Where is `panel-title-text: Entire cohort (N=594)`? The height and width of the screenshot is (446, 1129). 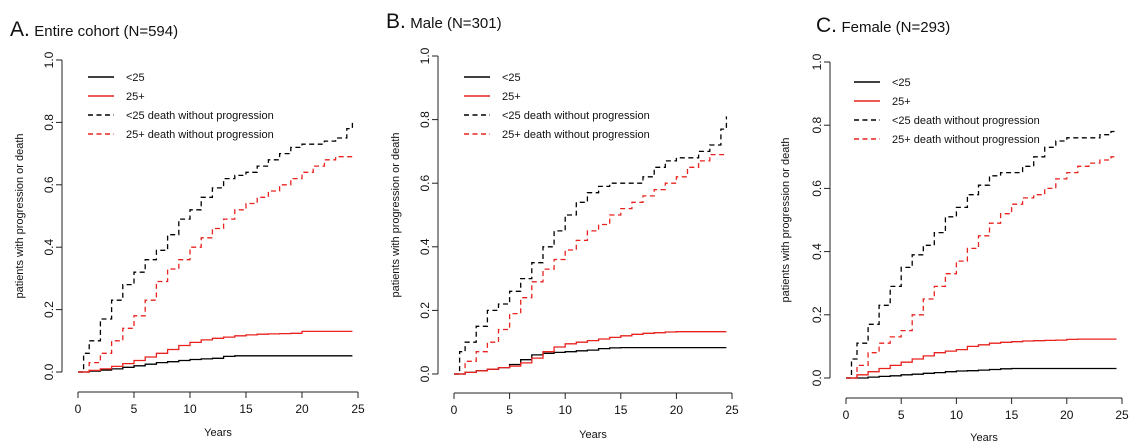
panel-title-text: Entire cohort (N=594) is located at coordinates (106, 31).